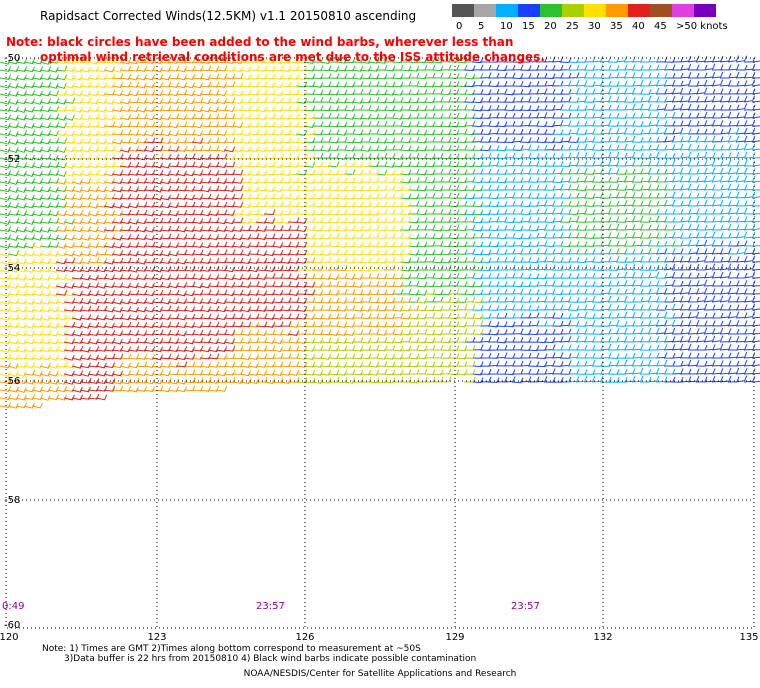 The image size is (760, 688). Describe the element at coordinates (12, 381) in the screenshot. I see `lat-label: -56` at that location.